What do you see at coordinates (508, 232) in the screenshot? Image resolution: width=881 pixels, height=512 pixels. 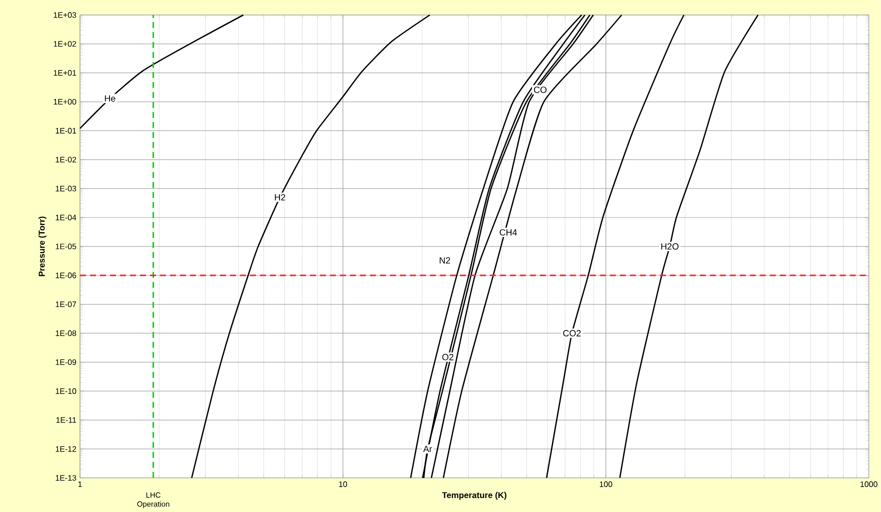 I see `series-label: CH4` at bounding box center [508, 232].